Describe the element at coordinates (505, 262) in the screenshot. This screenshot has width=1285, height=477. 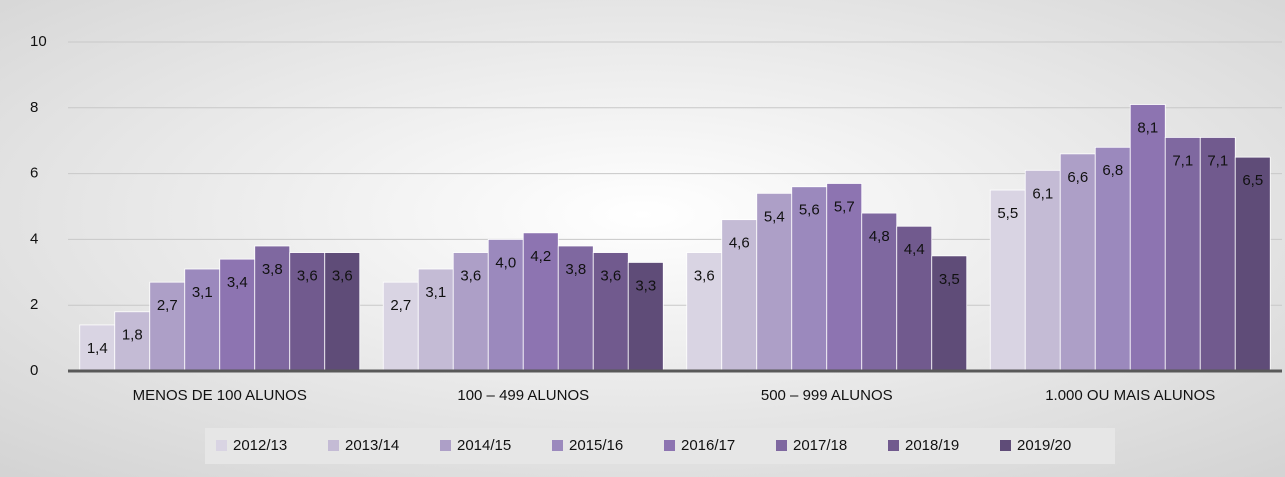
I see `data-label: 4,0` at that location.